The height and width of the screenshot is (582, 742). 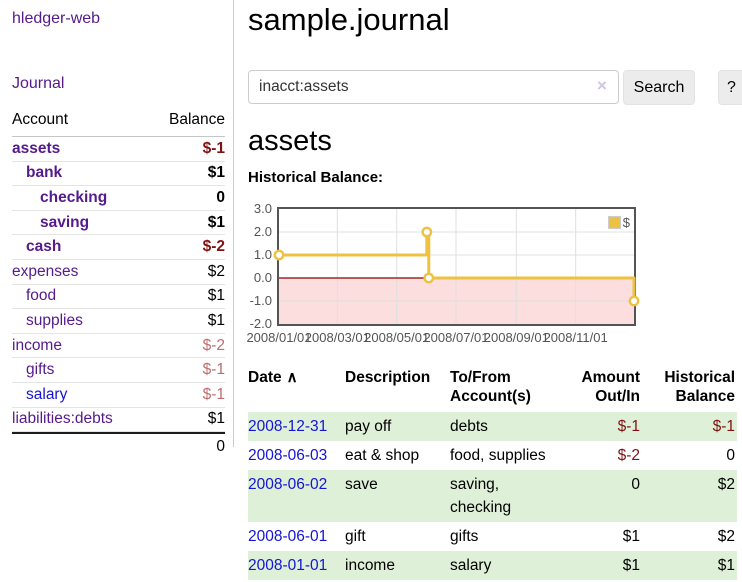 What do you see at coordinates (464, 536) in the screenshot?
I see `transaction-accounts: gifts` at bounding box center [464, 536].